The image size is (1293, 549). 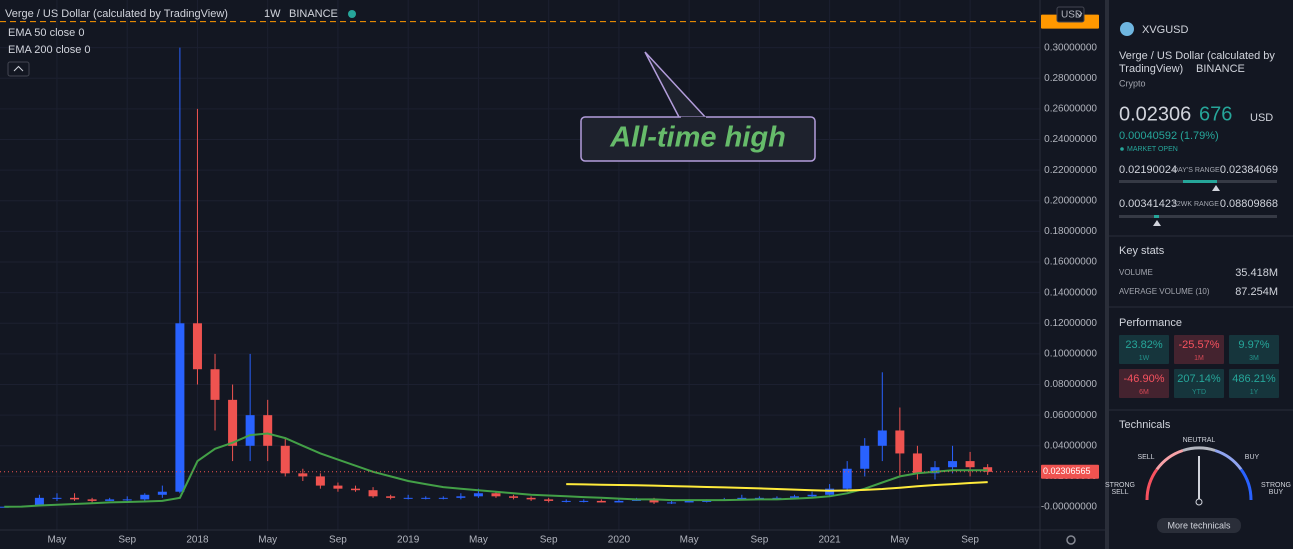 What do you see at coordinates (1157, 223) in the screenshot?
I see `wk-range-marker` at bounding box center [1157, 223].